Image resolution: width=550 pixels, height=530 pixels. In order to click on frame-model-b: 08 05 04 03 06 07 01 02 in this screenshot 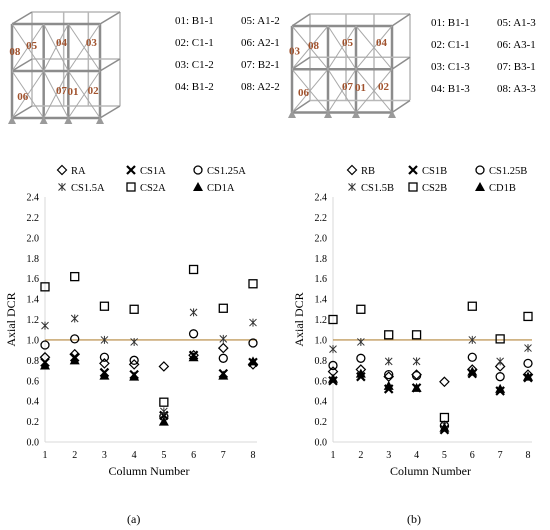, I will do `click(349, 65)`.